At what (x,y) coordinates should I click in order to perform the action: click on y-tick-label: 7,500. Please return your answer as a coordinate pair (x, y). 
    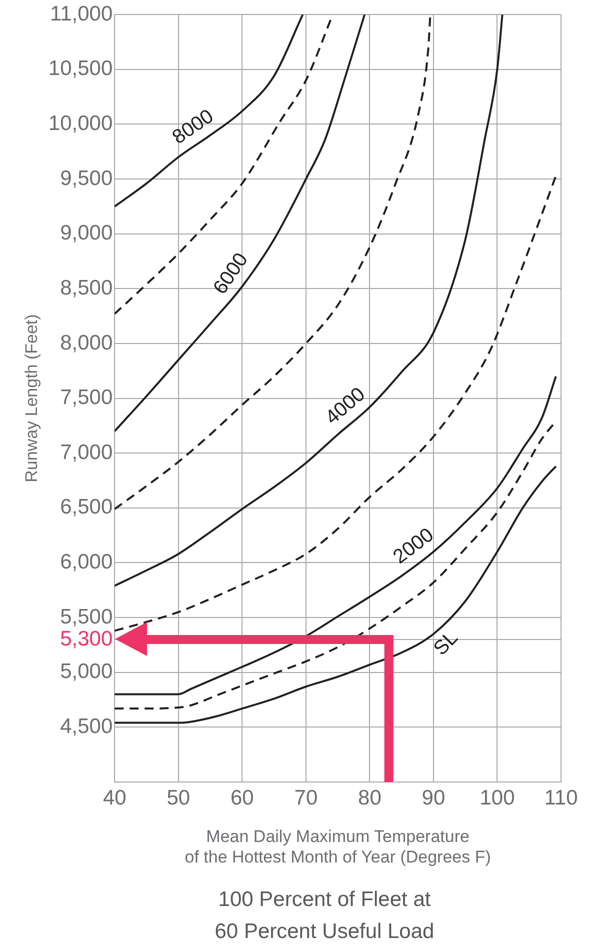
    Looking at the image, I should click on (86, 398).